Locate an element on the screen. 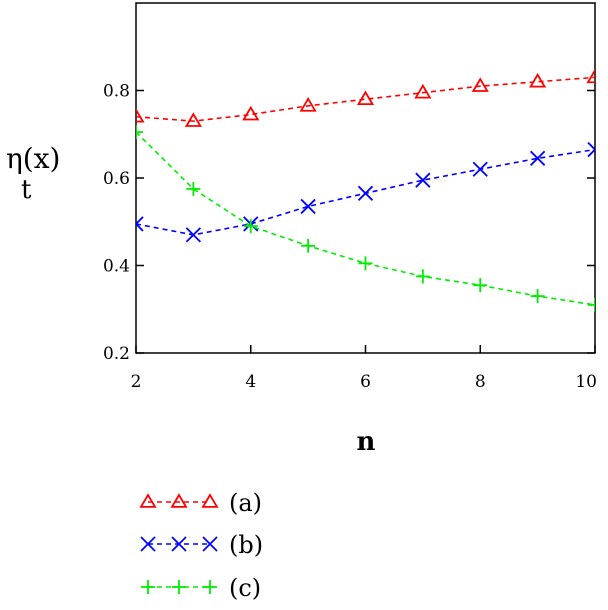 This screenshot has width=608, height=610. x-axis-label: n is located at coordinates (366, 442).